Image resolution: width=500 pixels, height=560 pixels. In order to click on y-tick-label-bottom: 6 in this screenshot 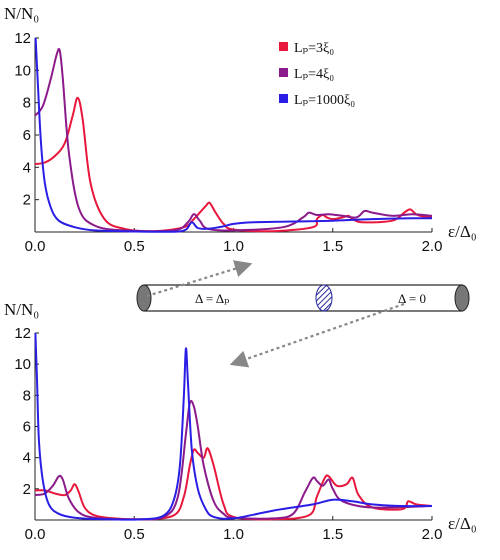, I will do `click(27, 427)`.